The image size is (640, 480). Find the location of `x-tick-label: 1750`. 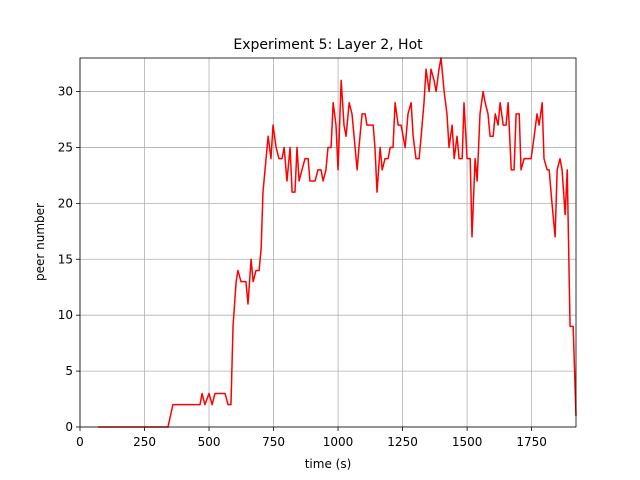

x-tick-label: 1750 is located at coordinates (531, 442).